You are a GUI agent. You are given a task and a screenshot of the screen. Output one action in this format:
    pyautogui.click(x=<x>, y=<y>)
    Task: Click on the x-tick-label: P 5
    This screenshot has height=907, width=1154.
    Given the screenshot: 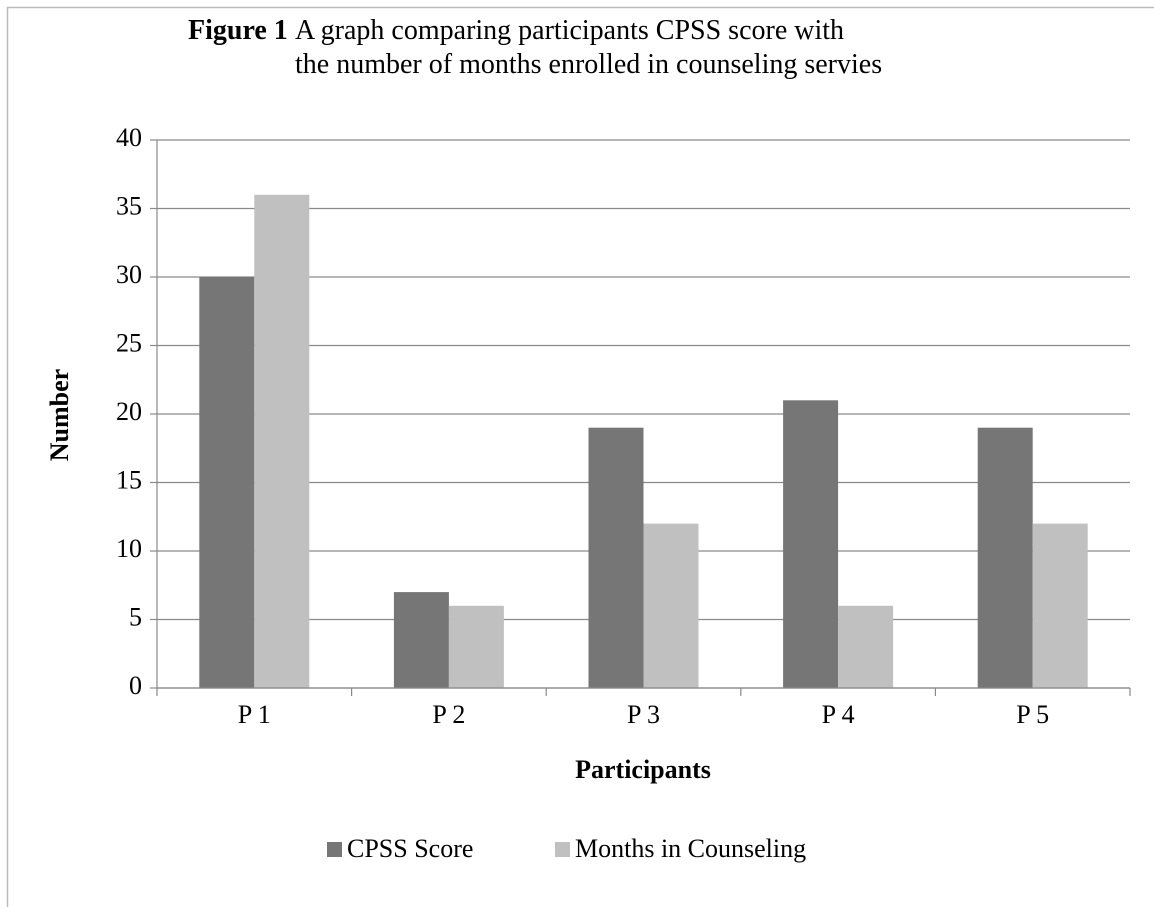 What is the action you would take?
    pyautogui.click(x=1032, y=714)
    